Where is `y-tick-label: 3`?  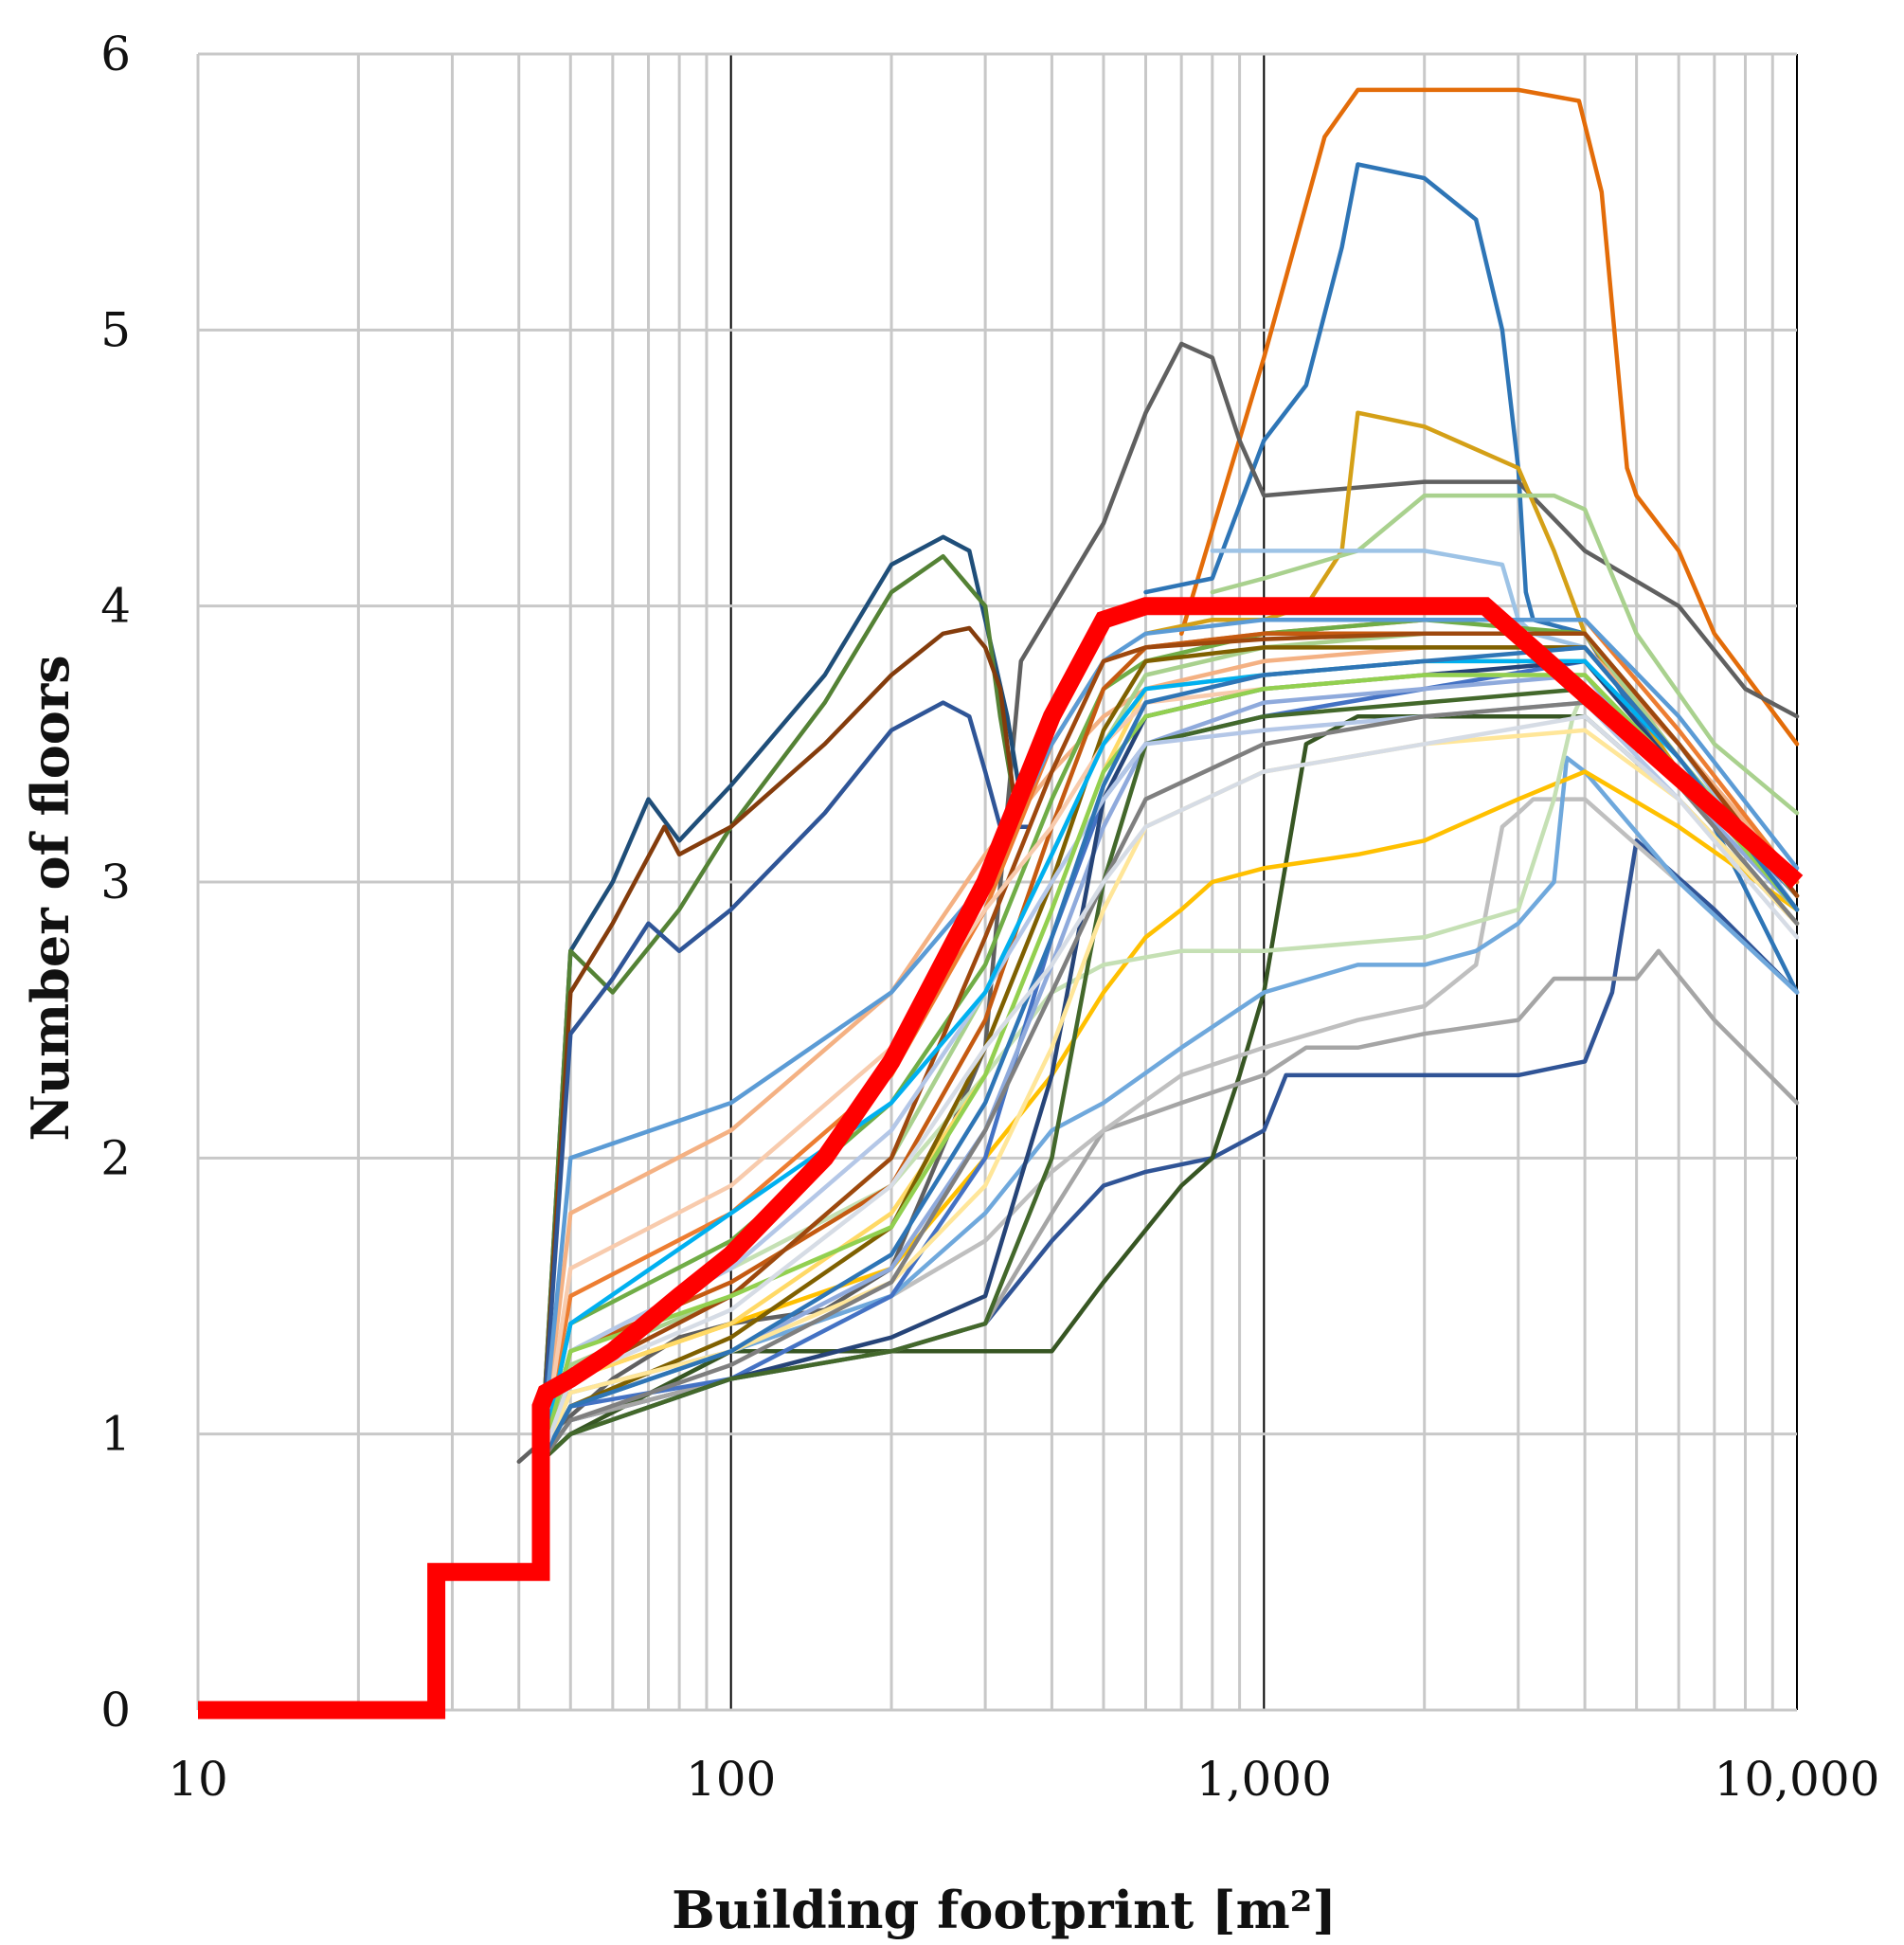
y-tick-label: 3 is located at coordinates (115, 882).